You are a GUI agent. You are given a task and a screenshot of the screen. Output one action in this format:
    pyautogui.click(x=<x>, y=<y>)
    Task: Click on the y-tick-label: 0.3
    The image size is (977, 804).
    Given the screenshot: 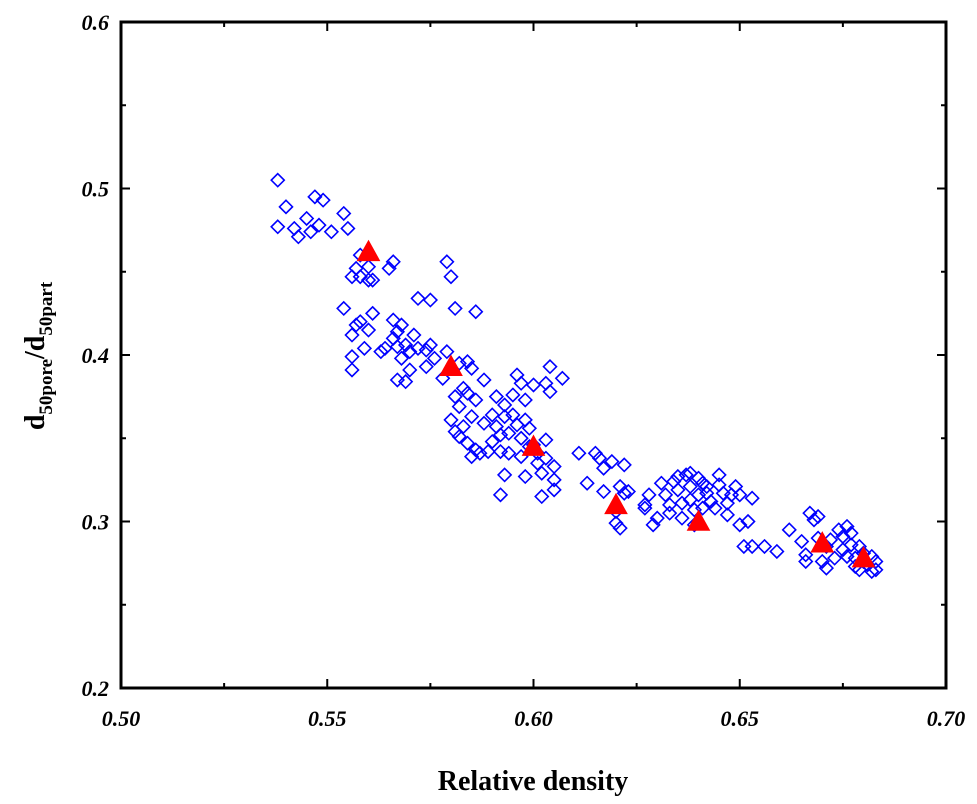 What is the action you would take?
    pyautogui.click(x=96, y=522)
    